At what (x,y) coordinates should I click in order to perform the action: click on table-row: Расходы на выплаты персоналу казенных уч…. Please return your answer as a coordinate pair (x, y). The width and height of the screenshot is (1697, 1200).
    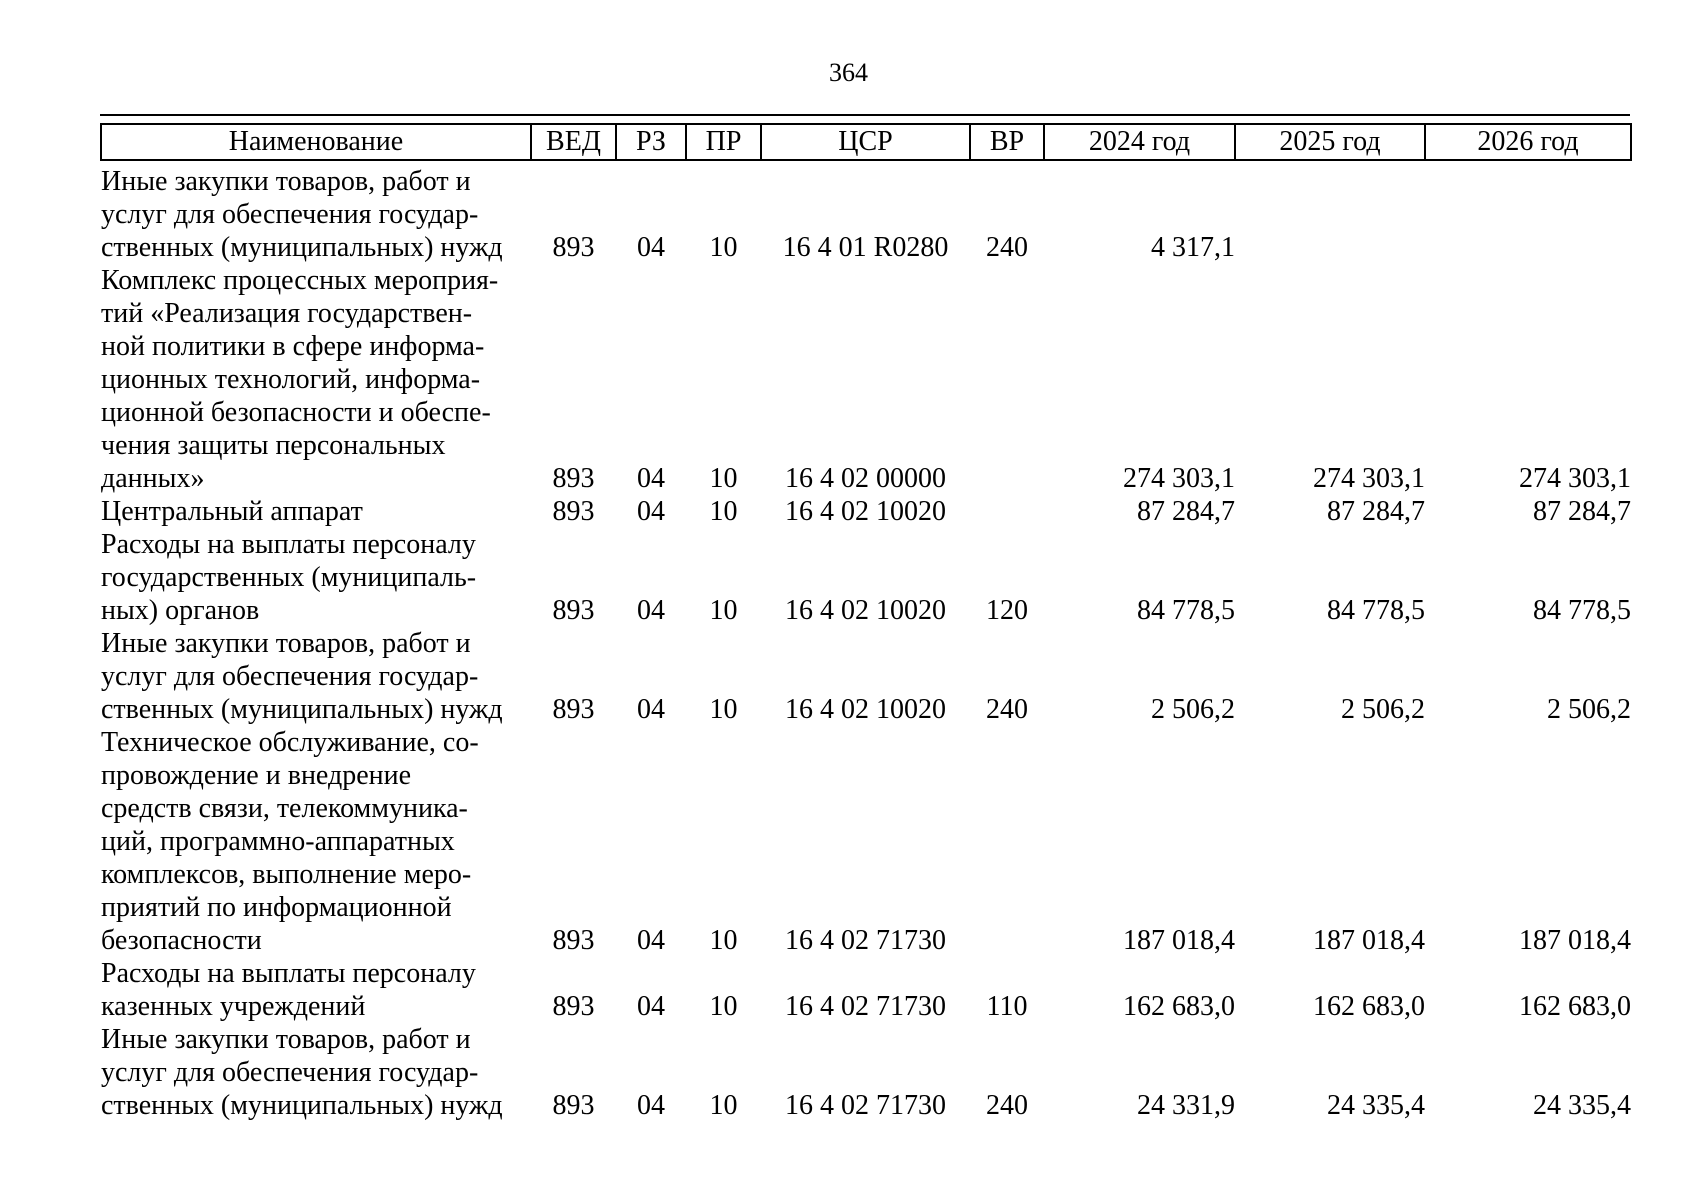
    Looking at the image, I should click on (866, 990).